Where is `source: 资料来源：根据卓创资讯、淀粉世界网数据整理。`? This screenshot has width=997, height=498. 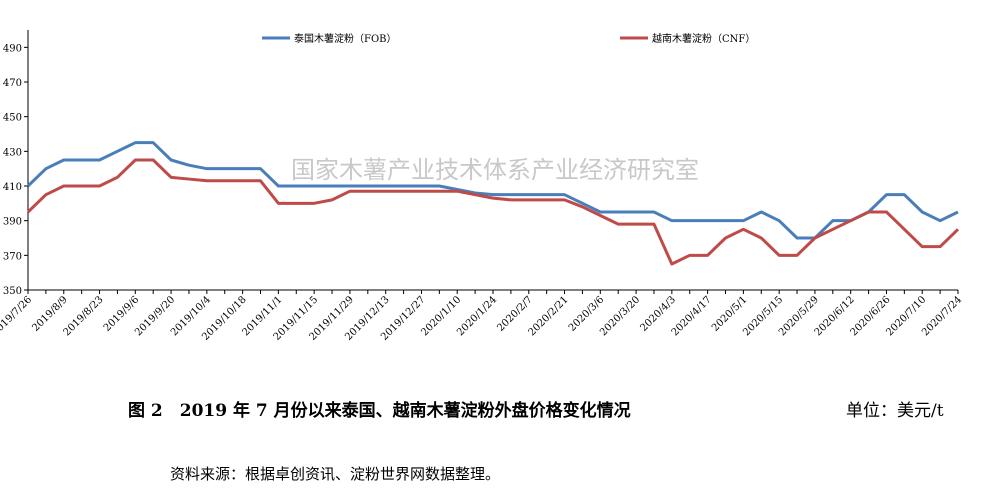
source: 资料来源：根据卓创资讯、淀粉世界网数据整理。 is located at coordinates (335, 474).